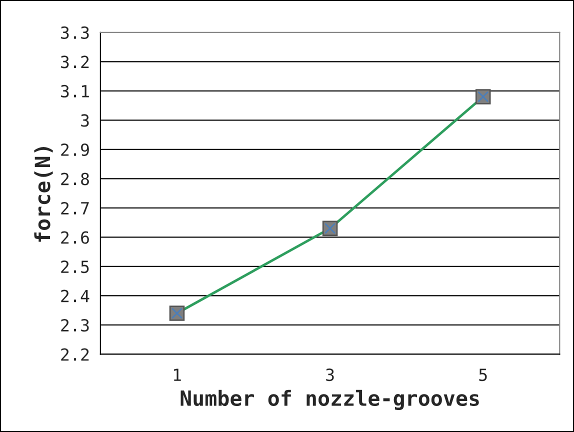  I want to click on x-axis-title: Number of nozzle-grooves, so click(329, 400).